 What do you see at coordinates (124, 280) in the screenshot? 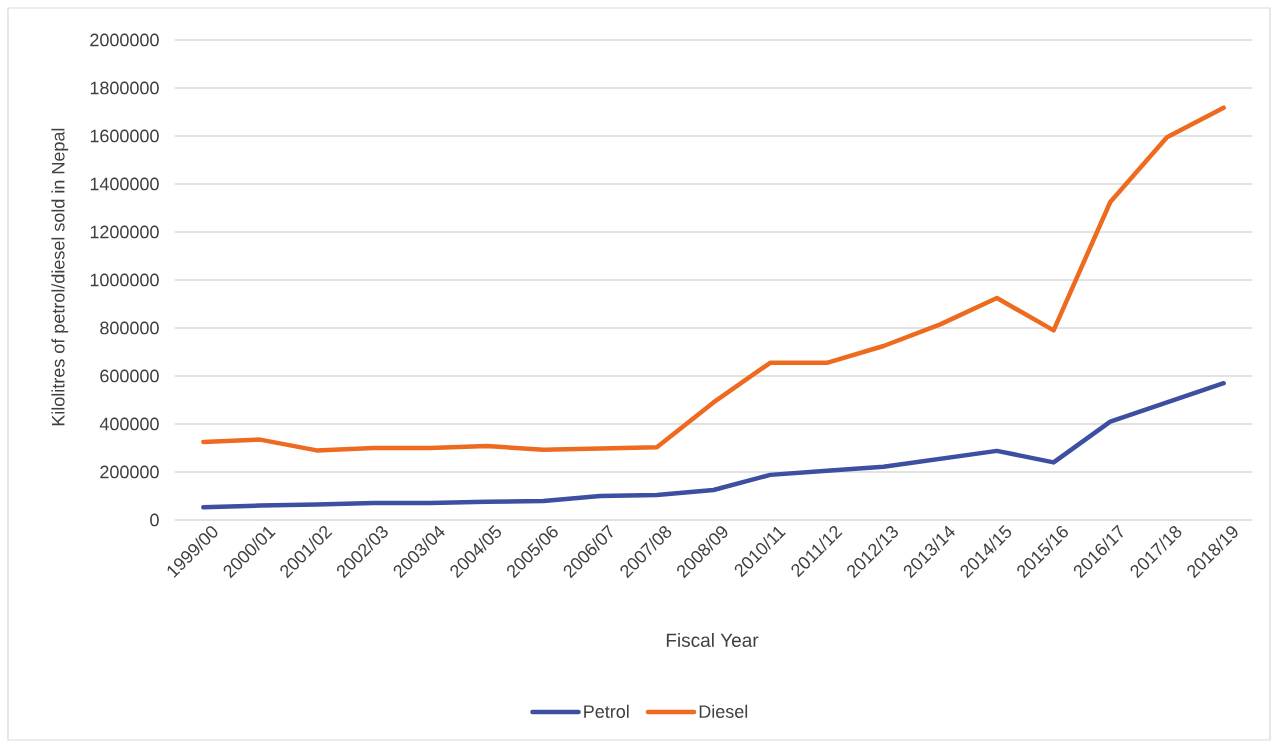
I see `y-tick-label: 1000000` at bounding box center [124, 280].